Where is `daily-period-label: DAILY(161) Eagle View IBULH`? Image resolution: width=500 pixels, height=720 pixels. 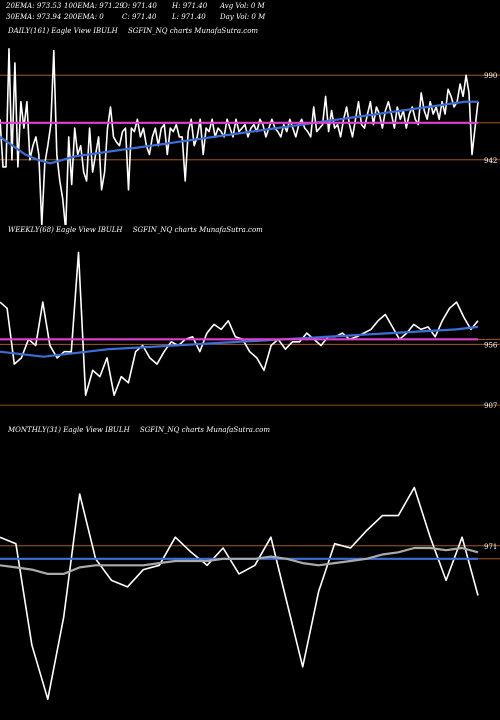 daily-period-label: DAILY(161) Eagle View IBULH is located at coordinates (63, 31).